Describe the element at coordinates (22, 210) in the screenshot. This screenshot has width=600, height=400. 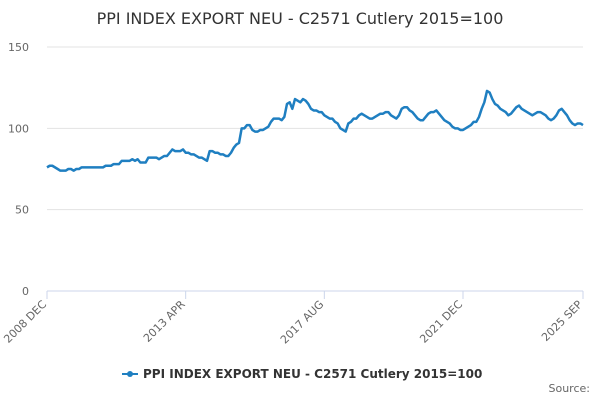
I see `y-tick-label: 50` at that location.